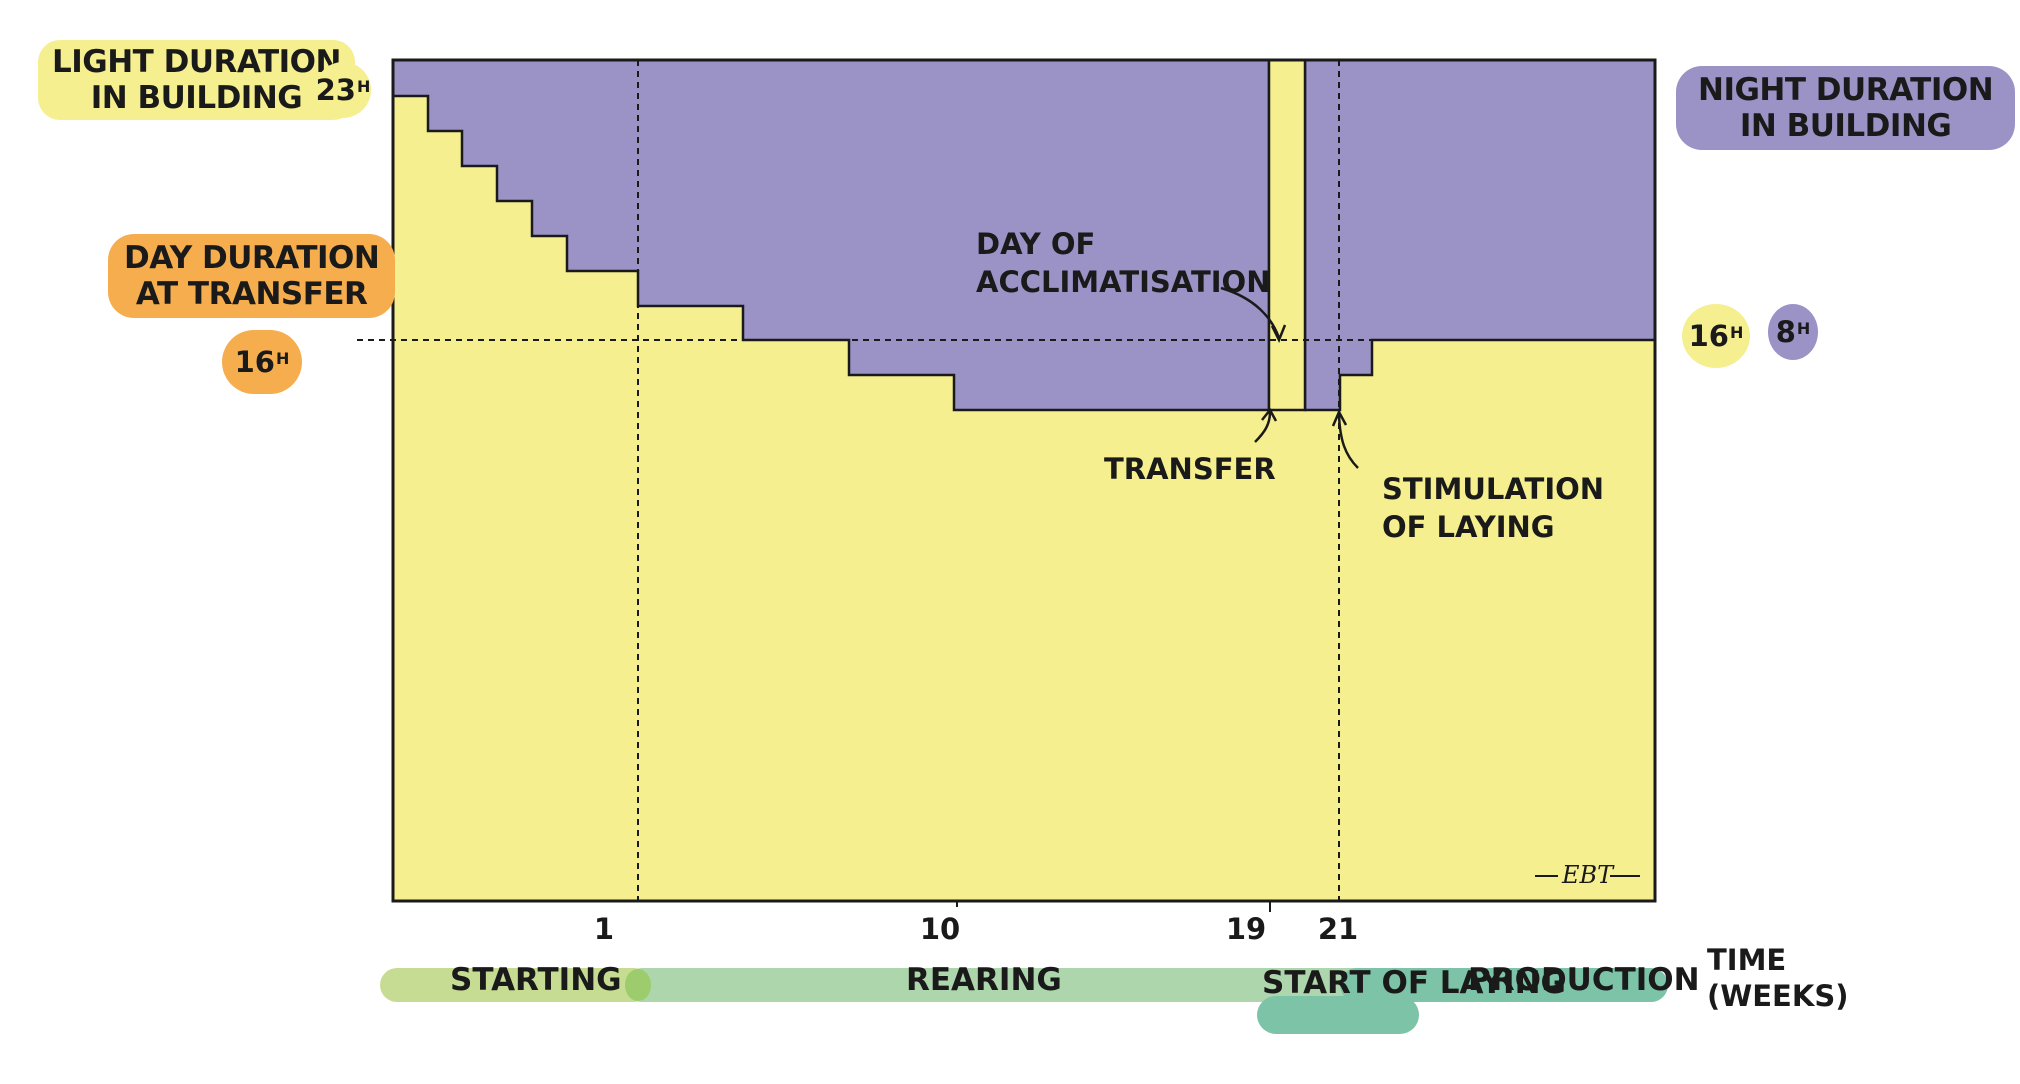  I want to click on right-day-value: 16, so click(1708, 336).